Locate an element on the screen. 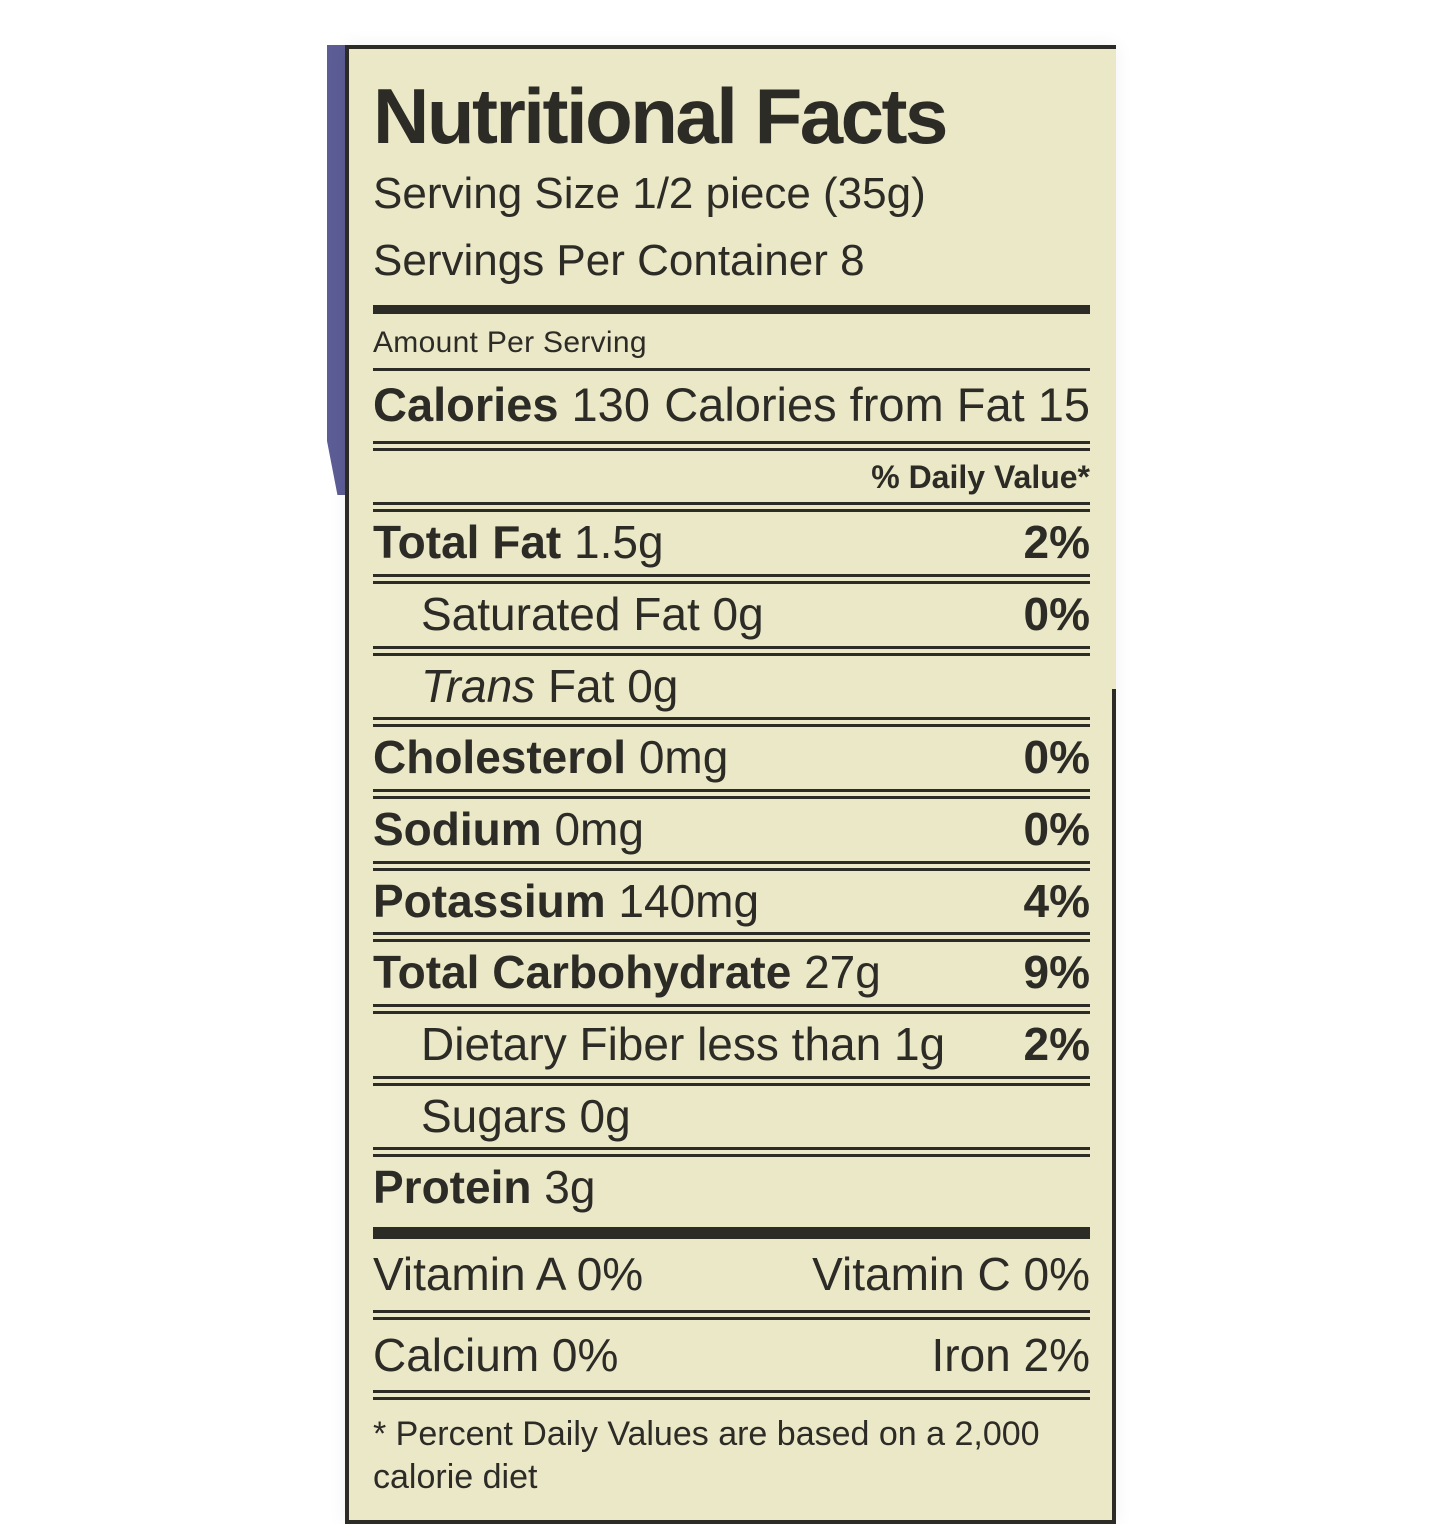  nutrient-row-dietary-fiber: Dietary Fiber less than 1g 2% is located at coordinates (731, 1045).